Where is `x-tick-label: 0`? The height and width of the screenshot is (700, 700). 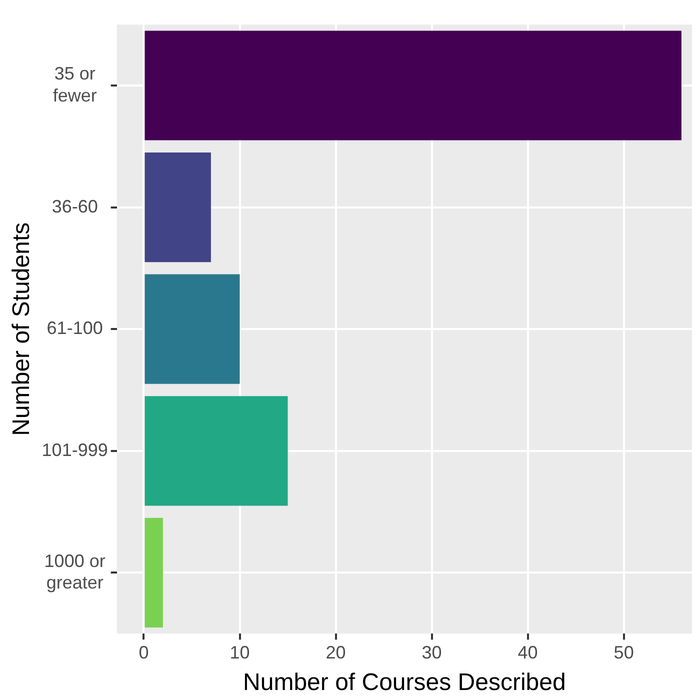 x-tick-label: 0 is located at coordinates (143, 652).